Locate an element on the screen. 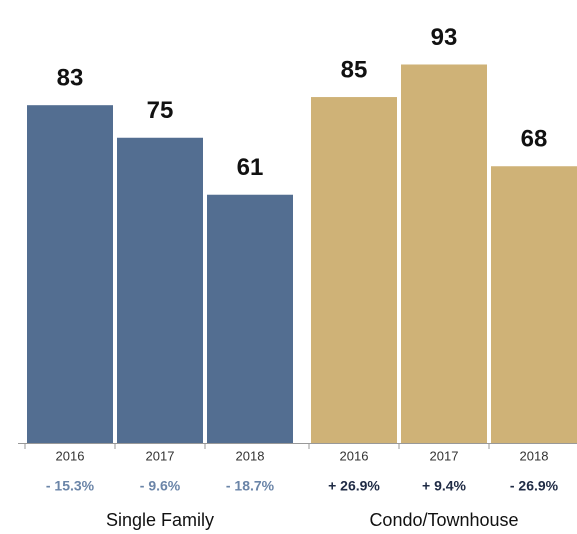  group-label: Condo/Townhouse is located at coordinates (443, 520).